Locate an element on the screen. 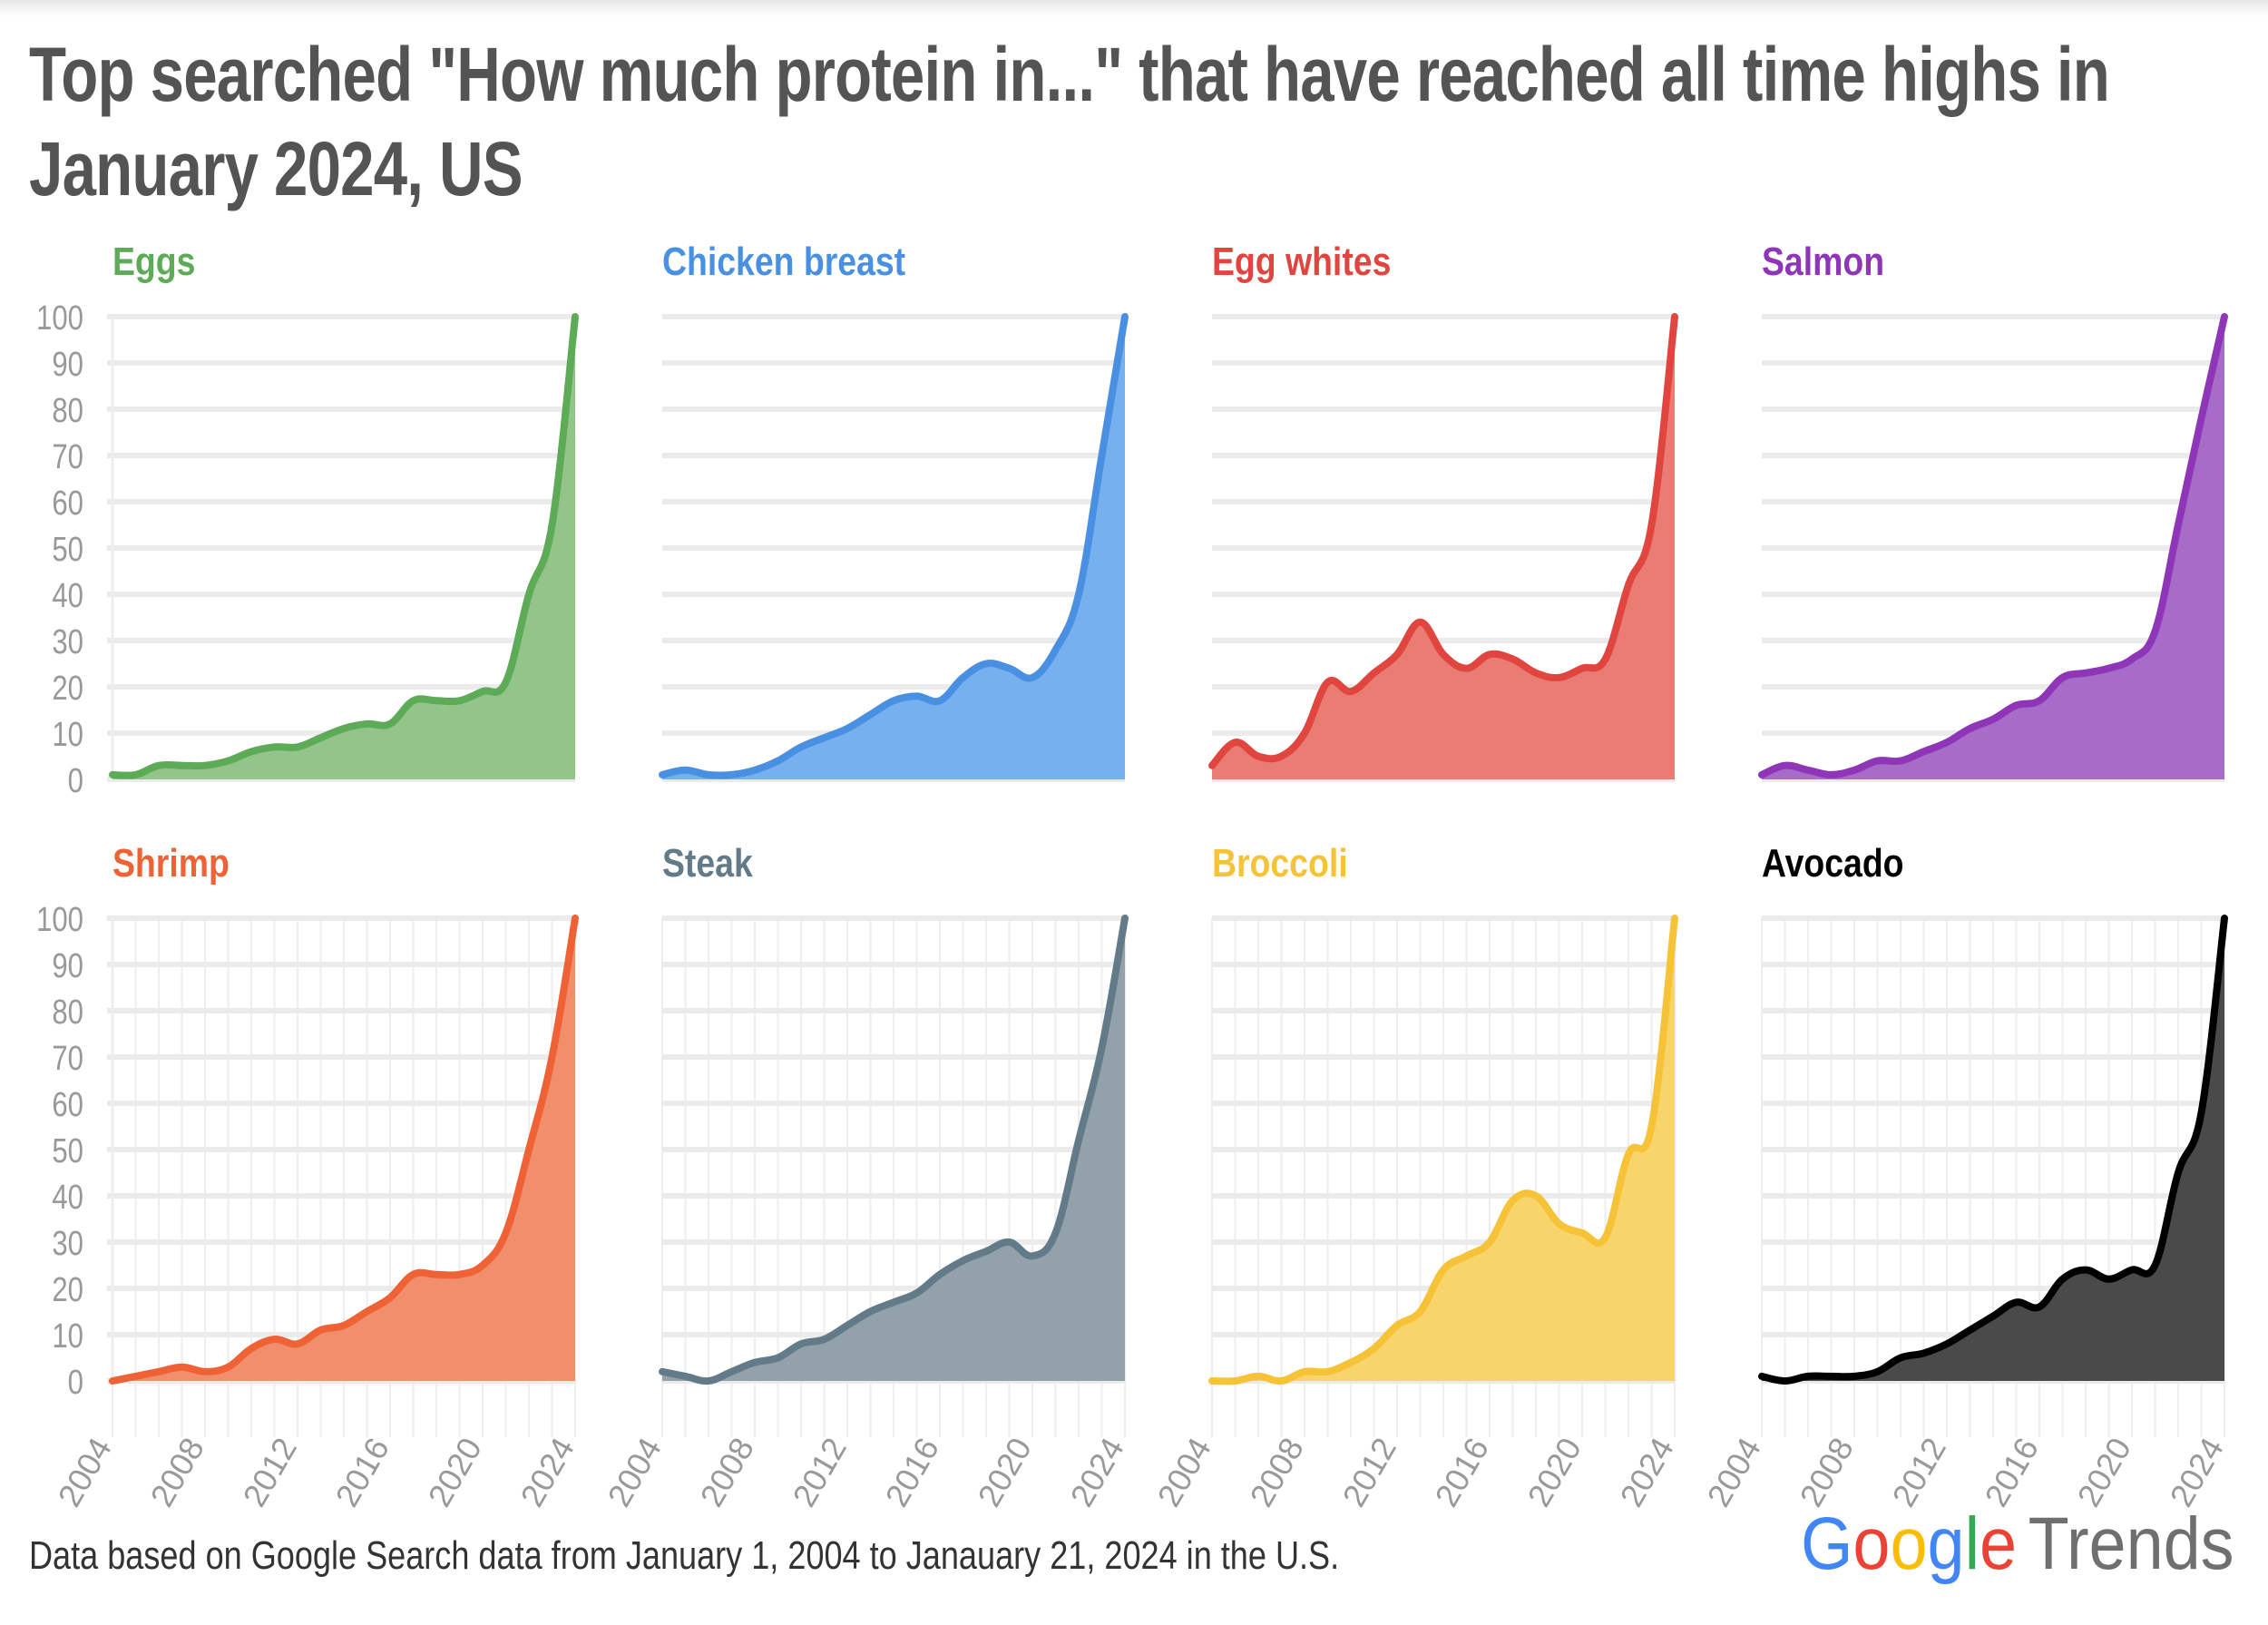 The height and width of the screenshot is (1625, 2268). chart-panel-eggs: Eggs 0 10 20 30 40 50 60 70 80 90 100 is located at coordinates (308, 520).